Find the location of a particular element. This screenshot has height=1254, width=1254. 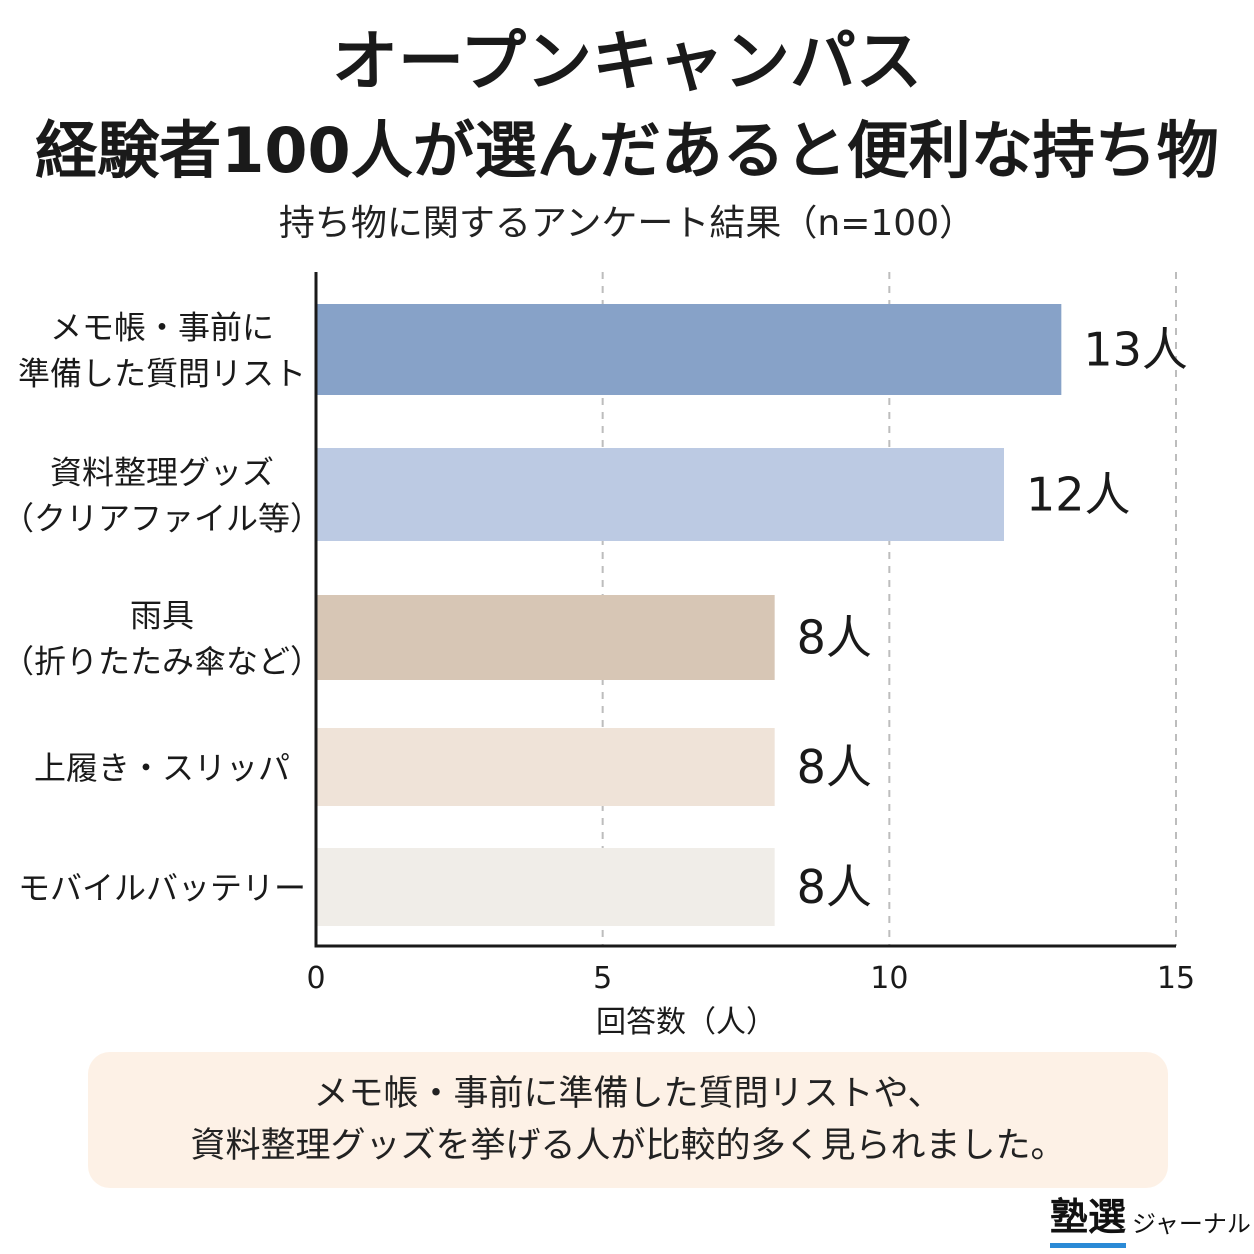

category-label-1-0: 資料整理グッズ is located at coordinates (162, 473).